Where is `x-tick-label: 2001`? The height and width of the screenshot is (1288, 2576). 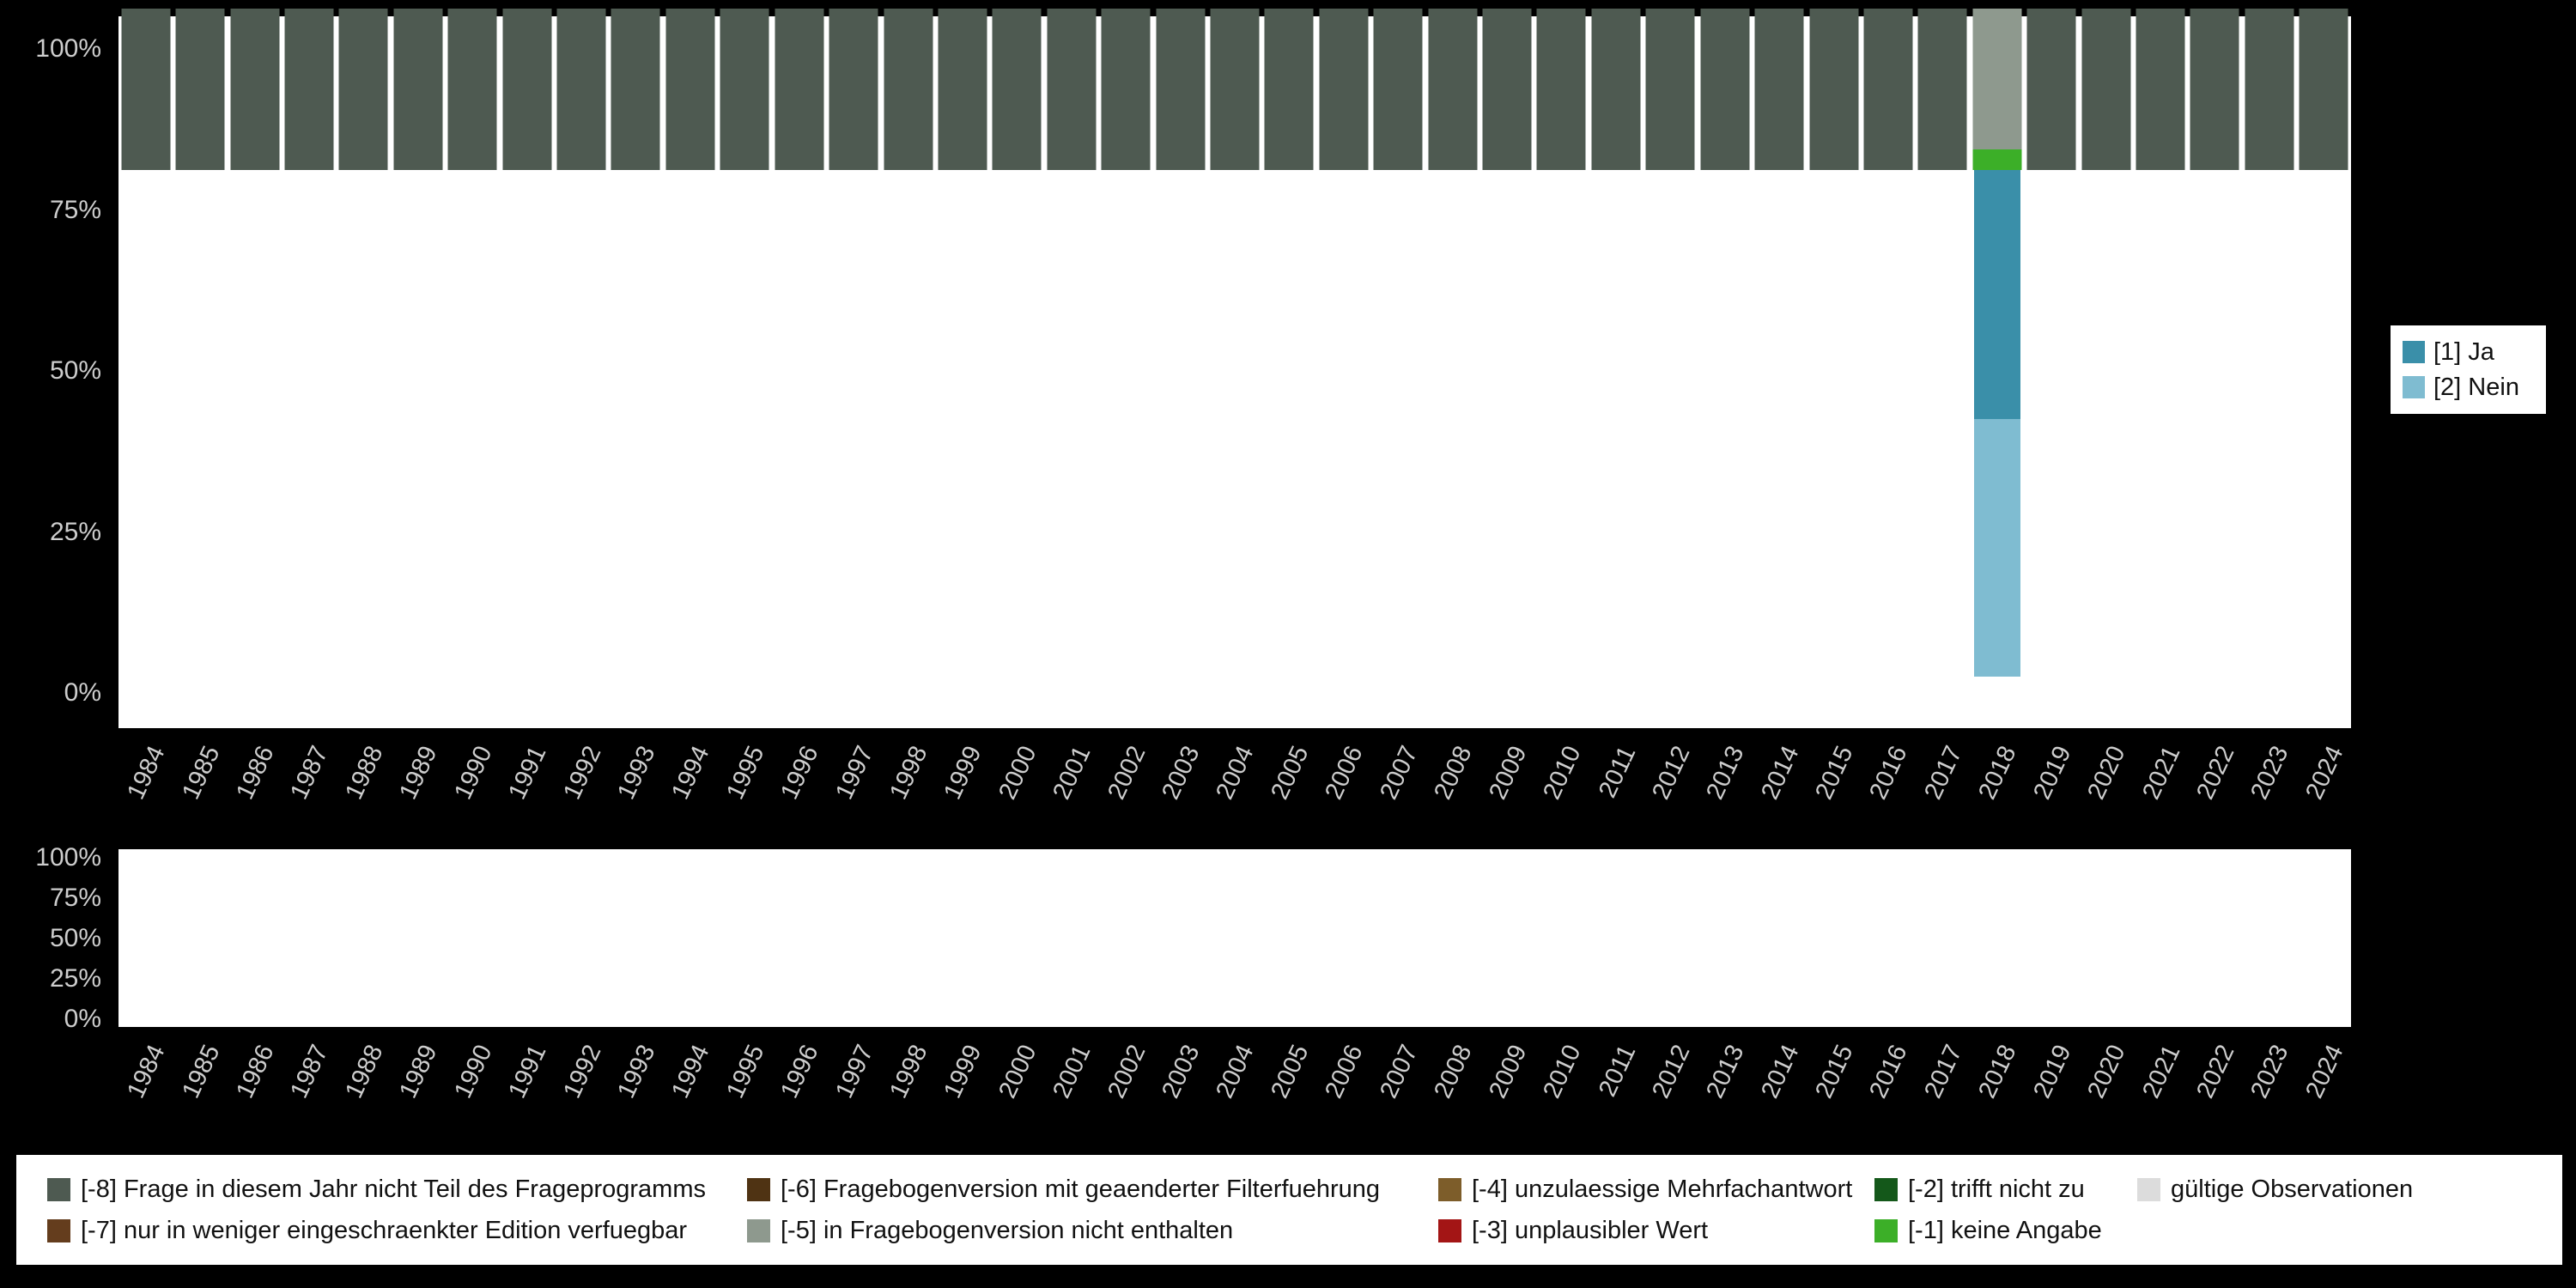
x-tick-label: 2001 is located at coordinates (1072, 773).